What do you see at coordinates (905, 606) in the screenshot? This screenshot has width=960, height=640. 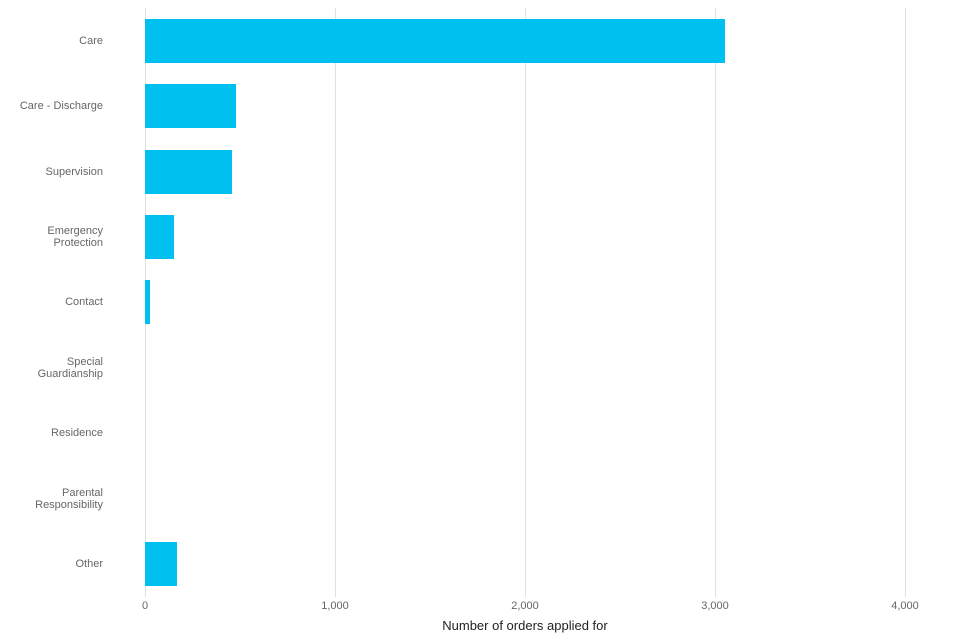 I see `x-tick-label: 4,000` at bounding box center [905, 606].